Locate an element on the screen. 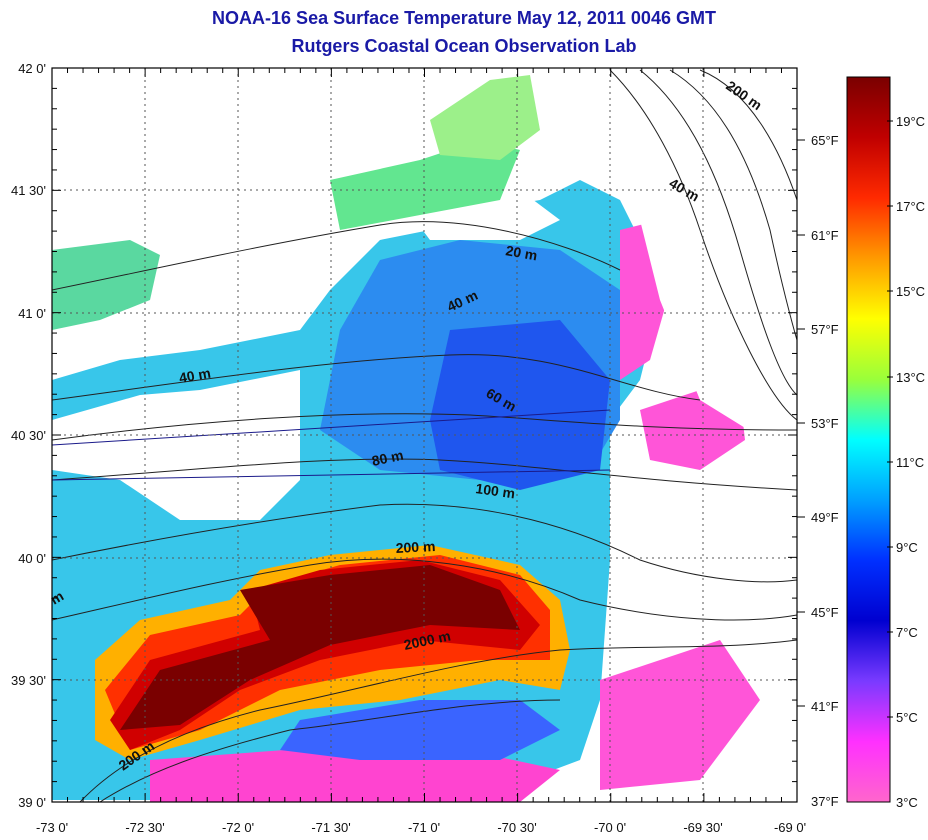 The height and width of the screenshot is (840, 928). lon-label: -73 0' is located at coordinates (52, 827).